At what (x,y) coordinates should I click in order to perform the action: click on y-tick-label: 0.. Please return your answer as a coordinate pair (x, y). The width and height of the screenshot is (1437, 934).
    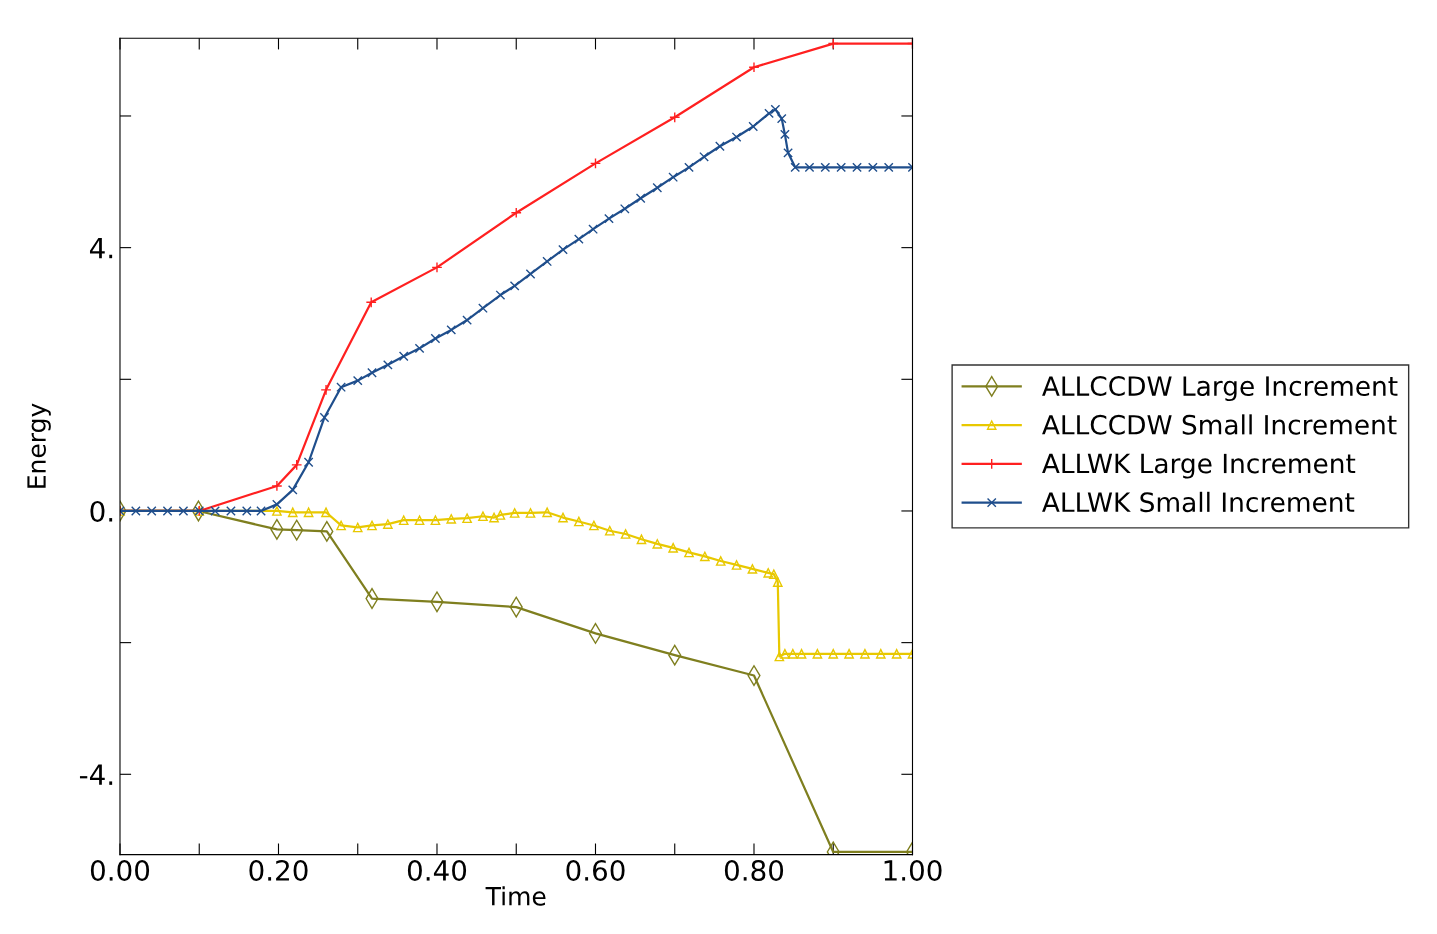
    Looking at the image, I should click on (101, 511).